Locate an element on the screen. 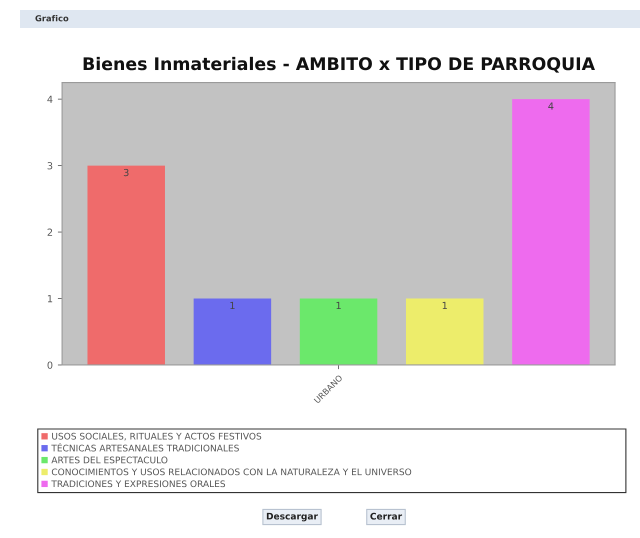 Image resolution: width=640 pixels, height=538 pixels. text: Descargar is located at coordinates (292, 517).